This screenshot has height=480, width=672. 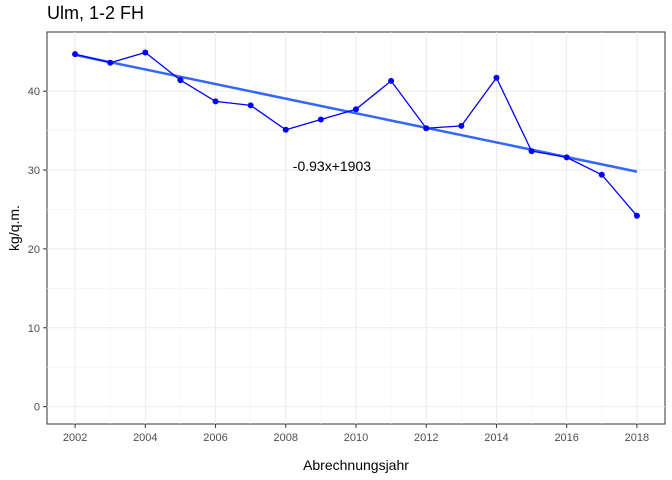 I want to click on y-tick-label: 20, so click(x=34, y=250).